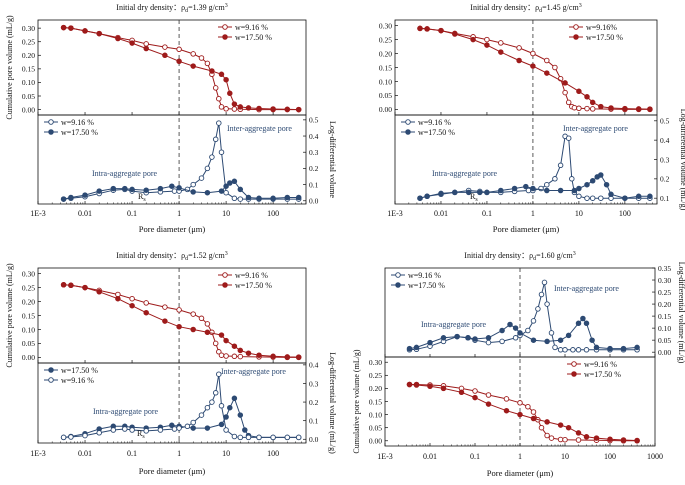  Describe the element at coordinates (534, 259) in the screenshot. I see `panel-title-sub: d` at that location.